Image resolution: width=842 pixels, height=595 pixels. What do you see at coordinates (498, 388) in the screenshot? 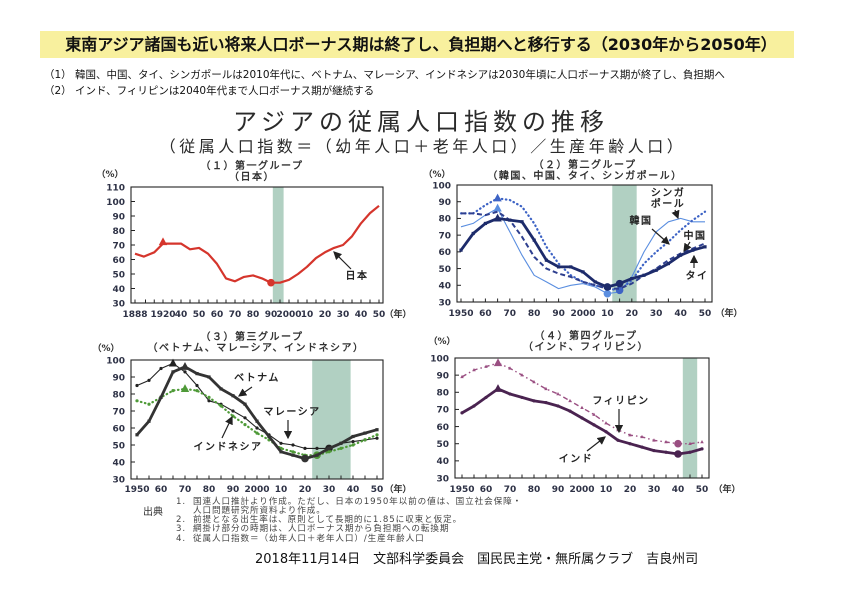
I see `highlight-marker-india` at bounding box center [498, 388].